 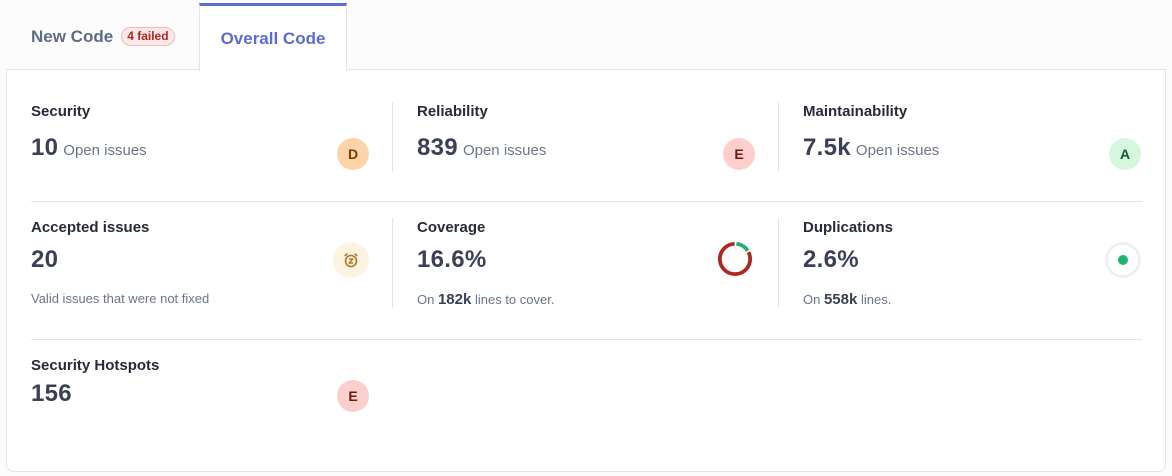 What do you see at coordinates (120, 298) in the screenshot?
I see `accepted-issues-description: Valid issues that were not fixed` at bounding box center [120, 298].